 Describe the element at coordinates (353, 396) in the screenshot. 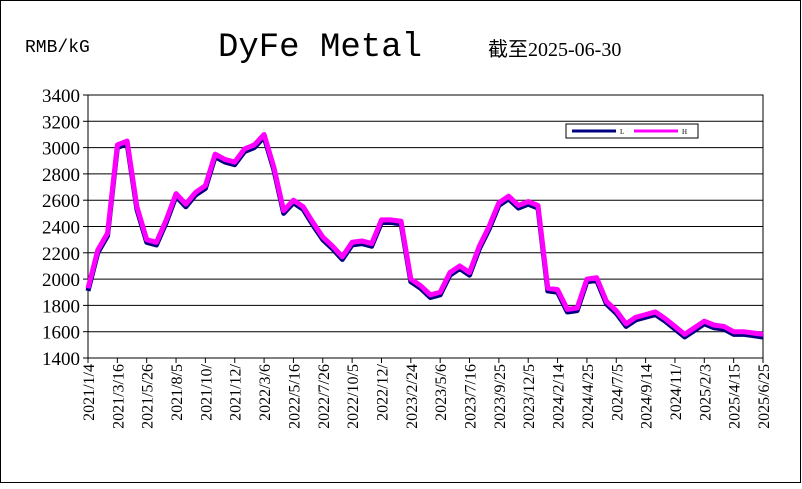

I see `x-tick-label: 2022/10/5` at that location.